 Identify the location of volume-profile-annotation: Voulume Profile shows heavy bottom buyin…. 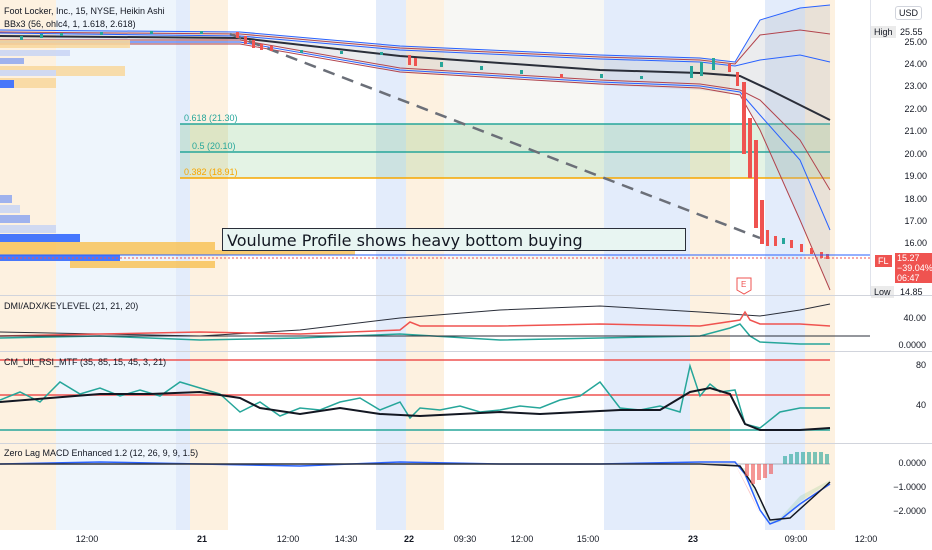
(454, 239).